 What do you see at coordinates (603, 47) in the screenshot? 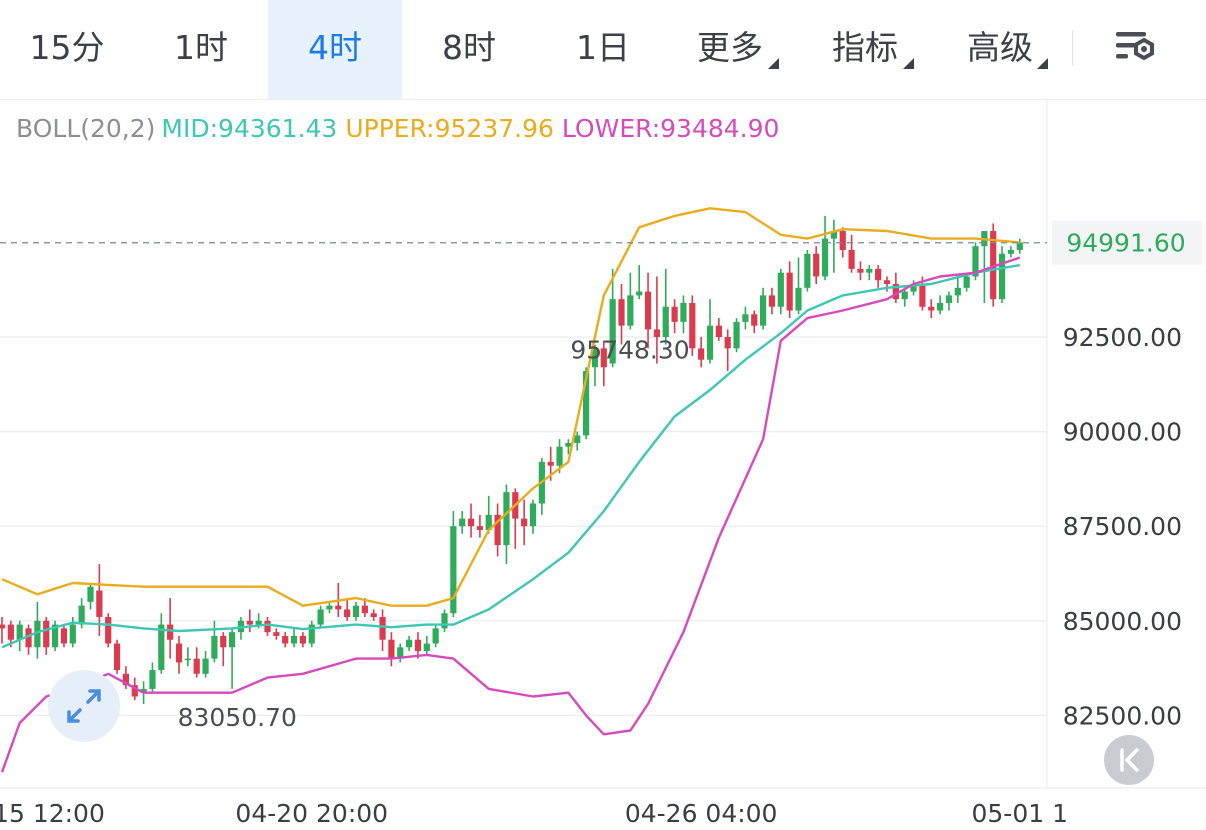
I see `tab-1day: 1日` at bounding box center [603, 47].